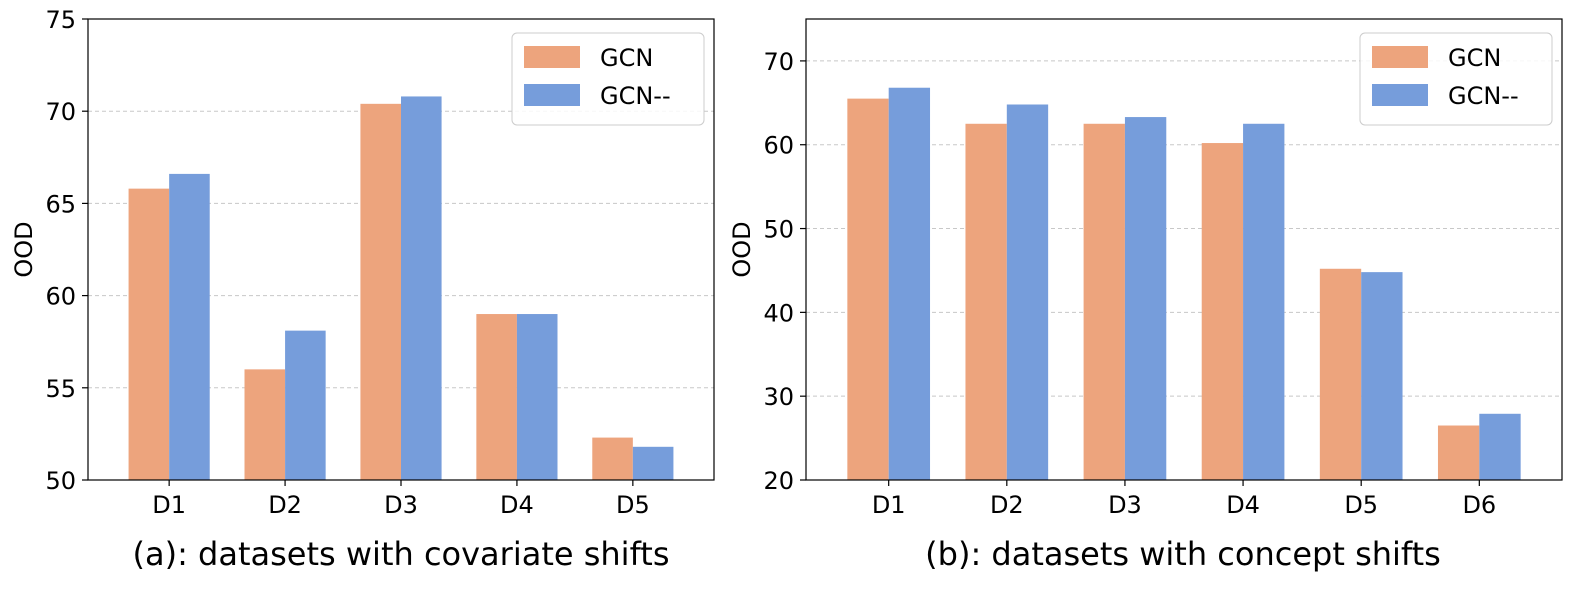 Image resolution: width=1589 pixels, height=589 pixels. I want to click on y-tick-label: 20, so click(778, 481).